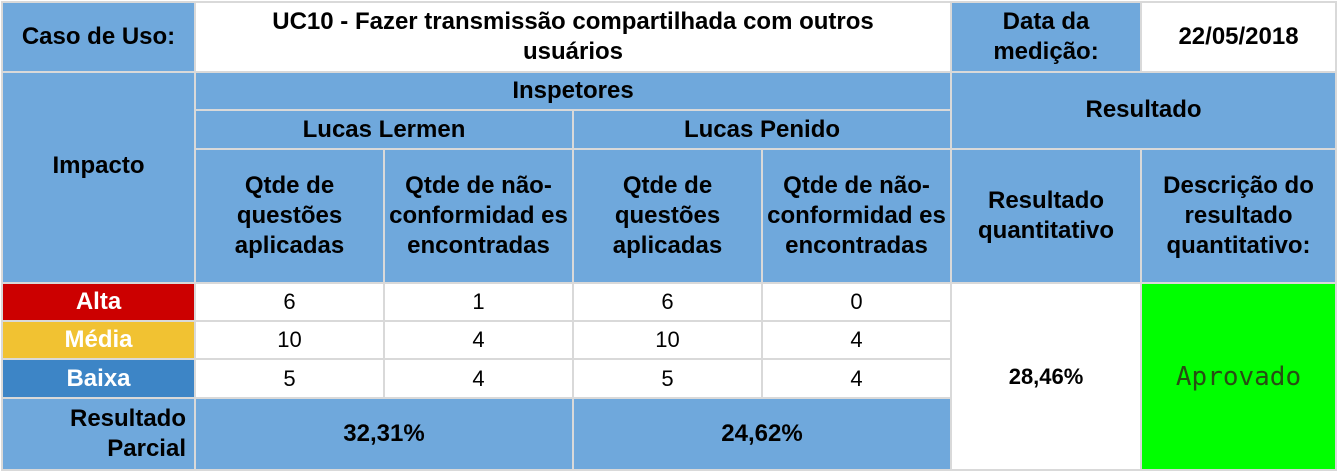 The height and width of the screenshot is (474, 1337). What do you see at coordinates (1238, 37) in the screenshot?
I see `measurement-date-value: 22/05/2018` at bounding box center [1238, 37].